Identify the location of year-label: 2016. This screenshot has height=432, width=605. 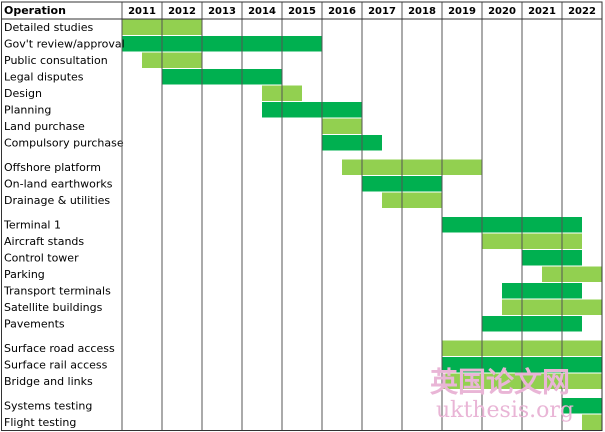
(342, 11).